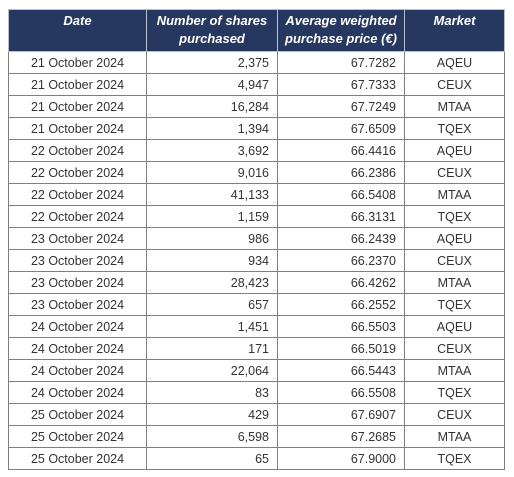 Image resolution: width=514 pixels, height=477 pixels. What do you see at coordinates (341, 172) in the screenshot?
I see `cell-price: 66.2386` at bounding box center [341, 172].